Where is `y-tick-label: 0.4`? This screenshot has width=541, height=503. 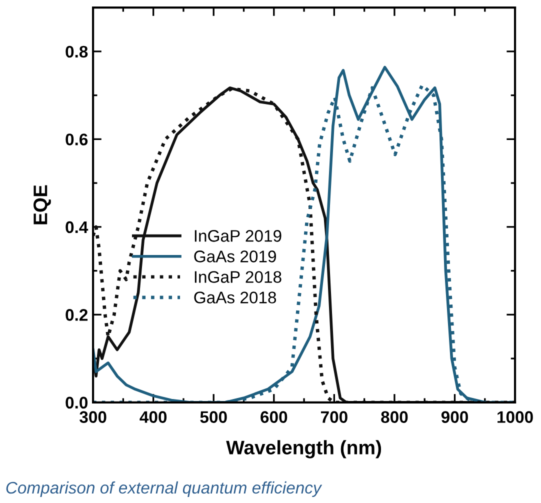 y-tick-label: 0.4 is located at coordinates (77, 227).